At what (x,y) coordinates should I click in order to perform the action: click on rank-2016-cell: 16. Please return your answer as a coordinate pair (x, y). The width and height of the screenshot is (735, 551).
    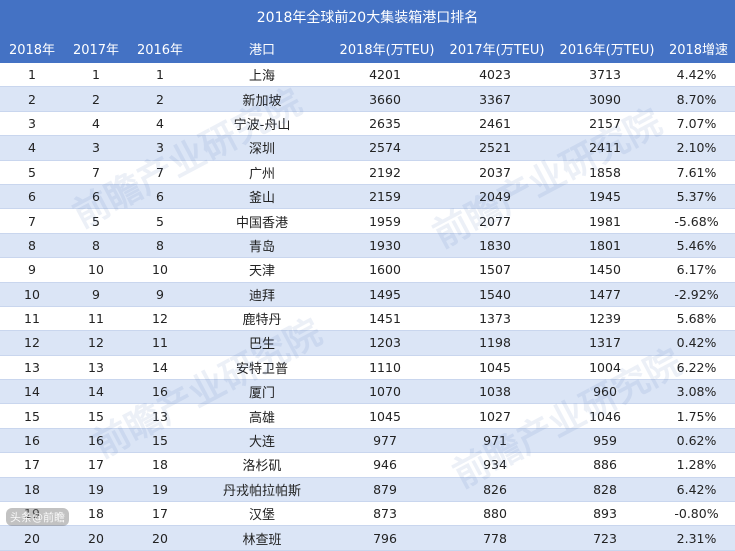
    Looking at the image, I should click on (160, 392).